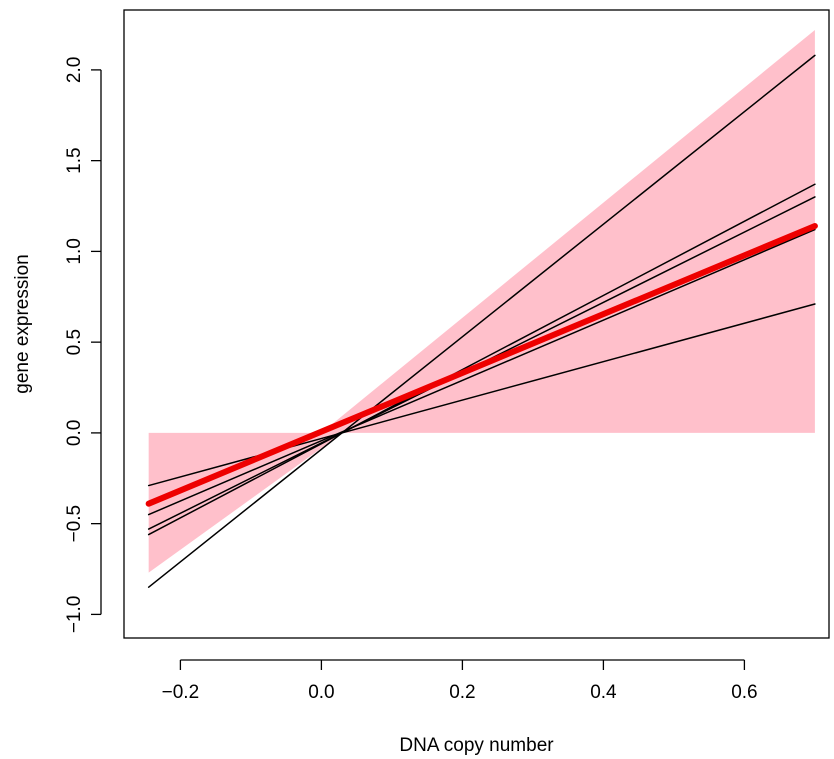 This screenshot has height=759, width=834. Describe the element at coordinates (74, 251) in the screenshot. I see `y-tick-label: 1.0` at that location.